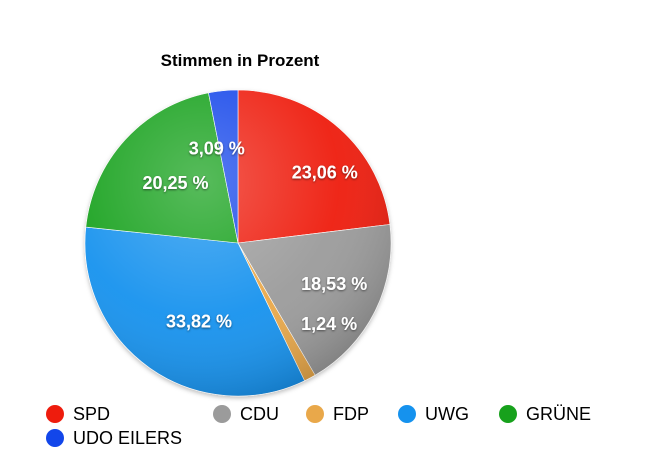 The width and height of the screenshot is (655, 469). Describe the element at coordinates (175, 183) in the screenshot. I see `slice-label-gr-ne: 20,25 %` at that location.